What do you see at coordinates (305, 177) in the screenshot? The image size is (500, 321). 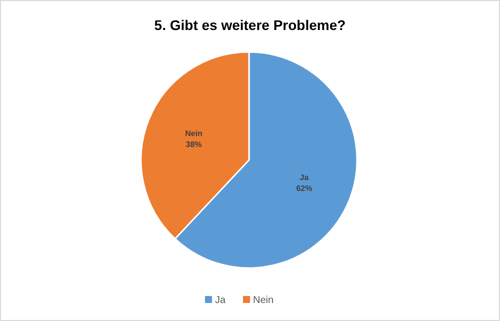 I see `slice-label: Ja` at bounding box center [305, 177].